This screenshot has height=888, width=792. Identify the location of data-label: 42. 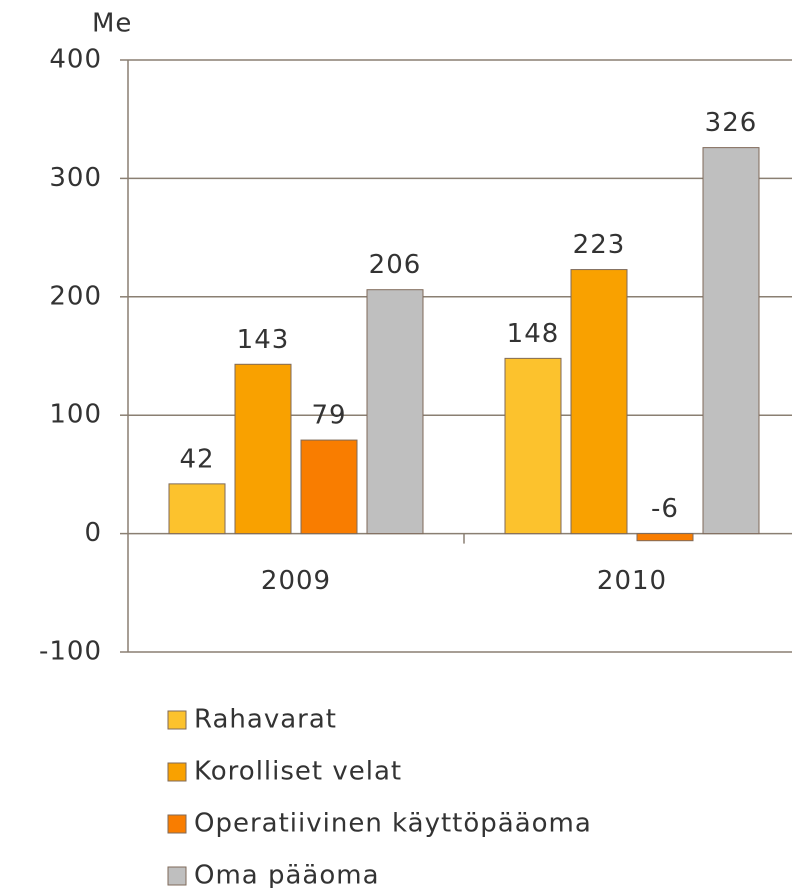
(196, 459).